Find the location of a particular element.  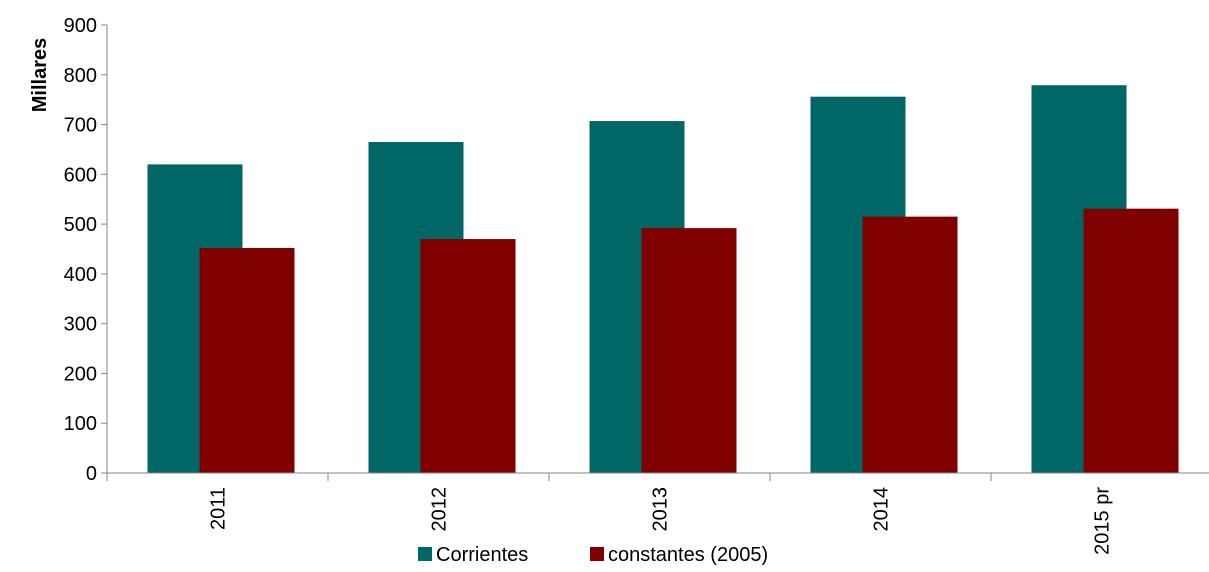

y-tick-label: 200 is located at coordinates (80, 374).